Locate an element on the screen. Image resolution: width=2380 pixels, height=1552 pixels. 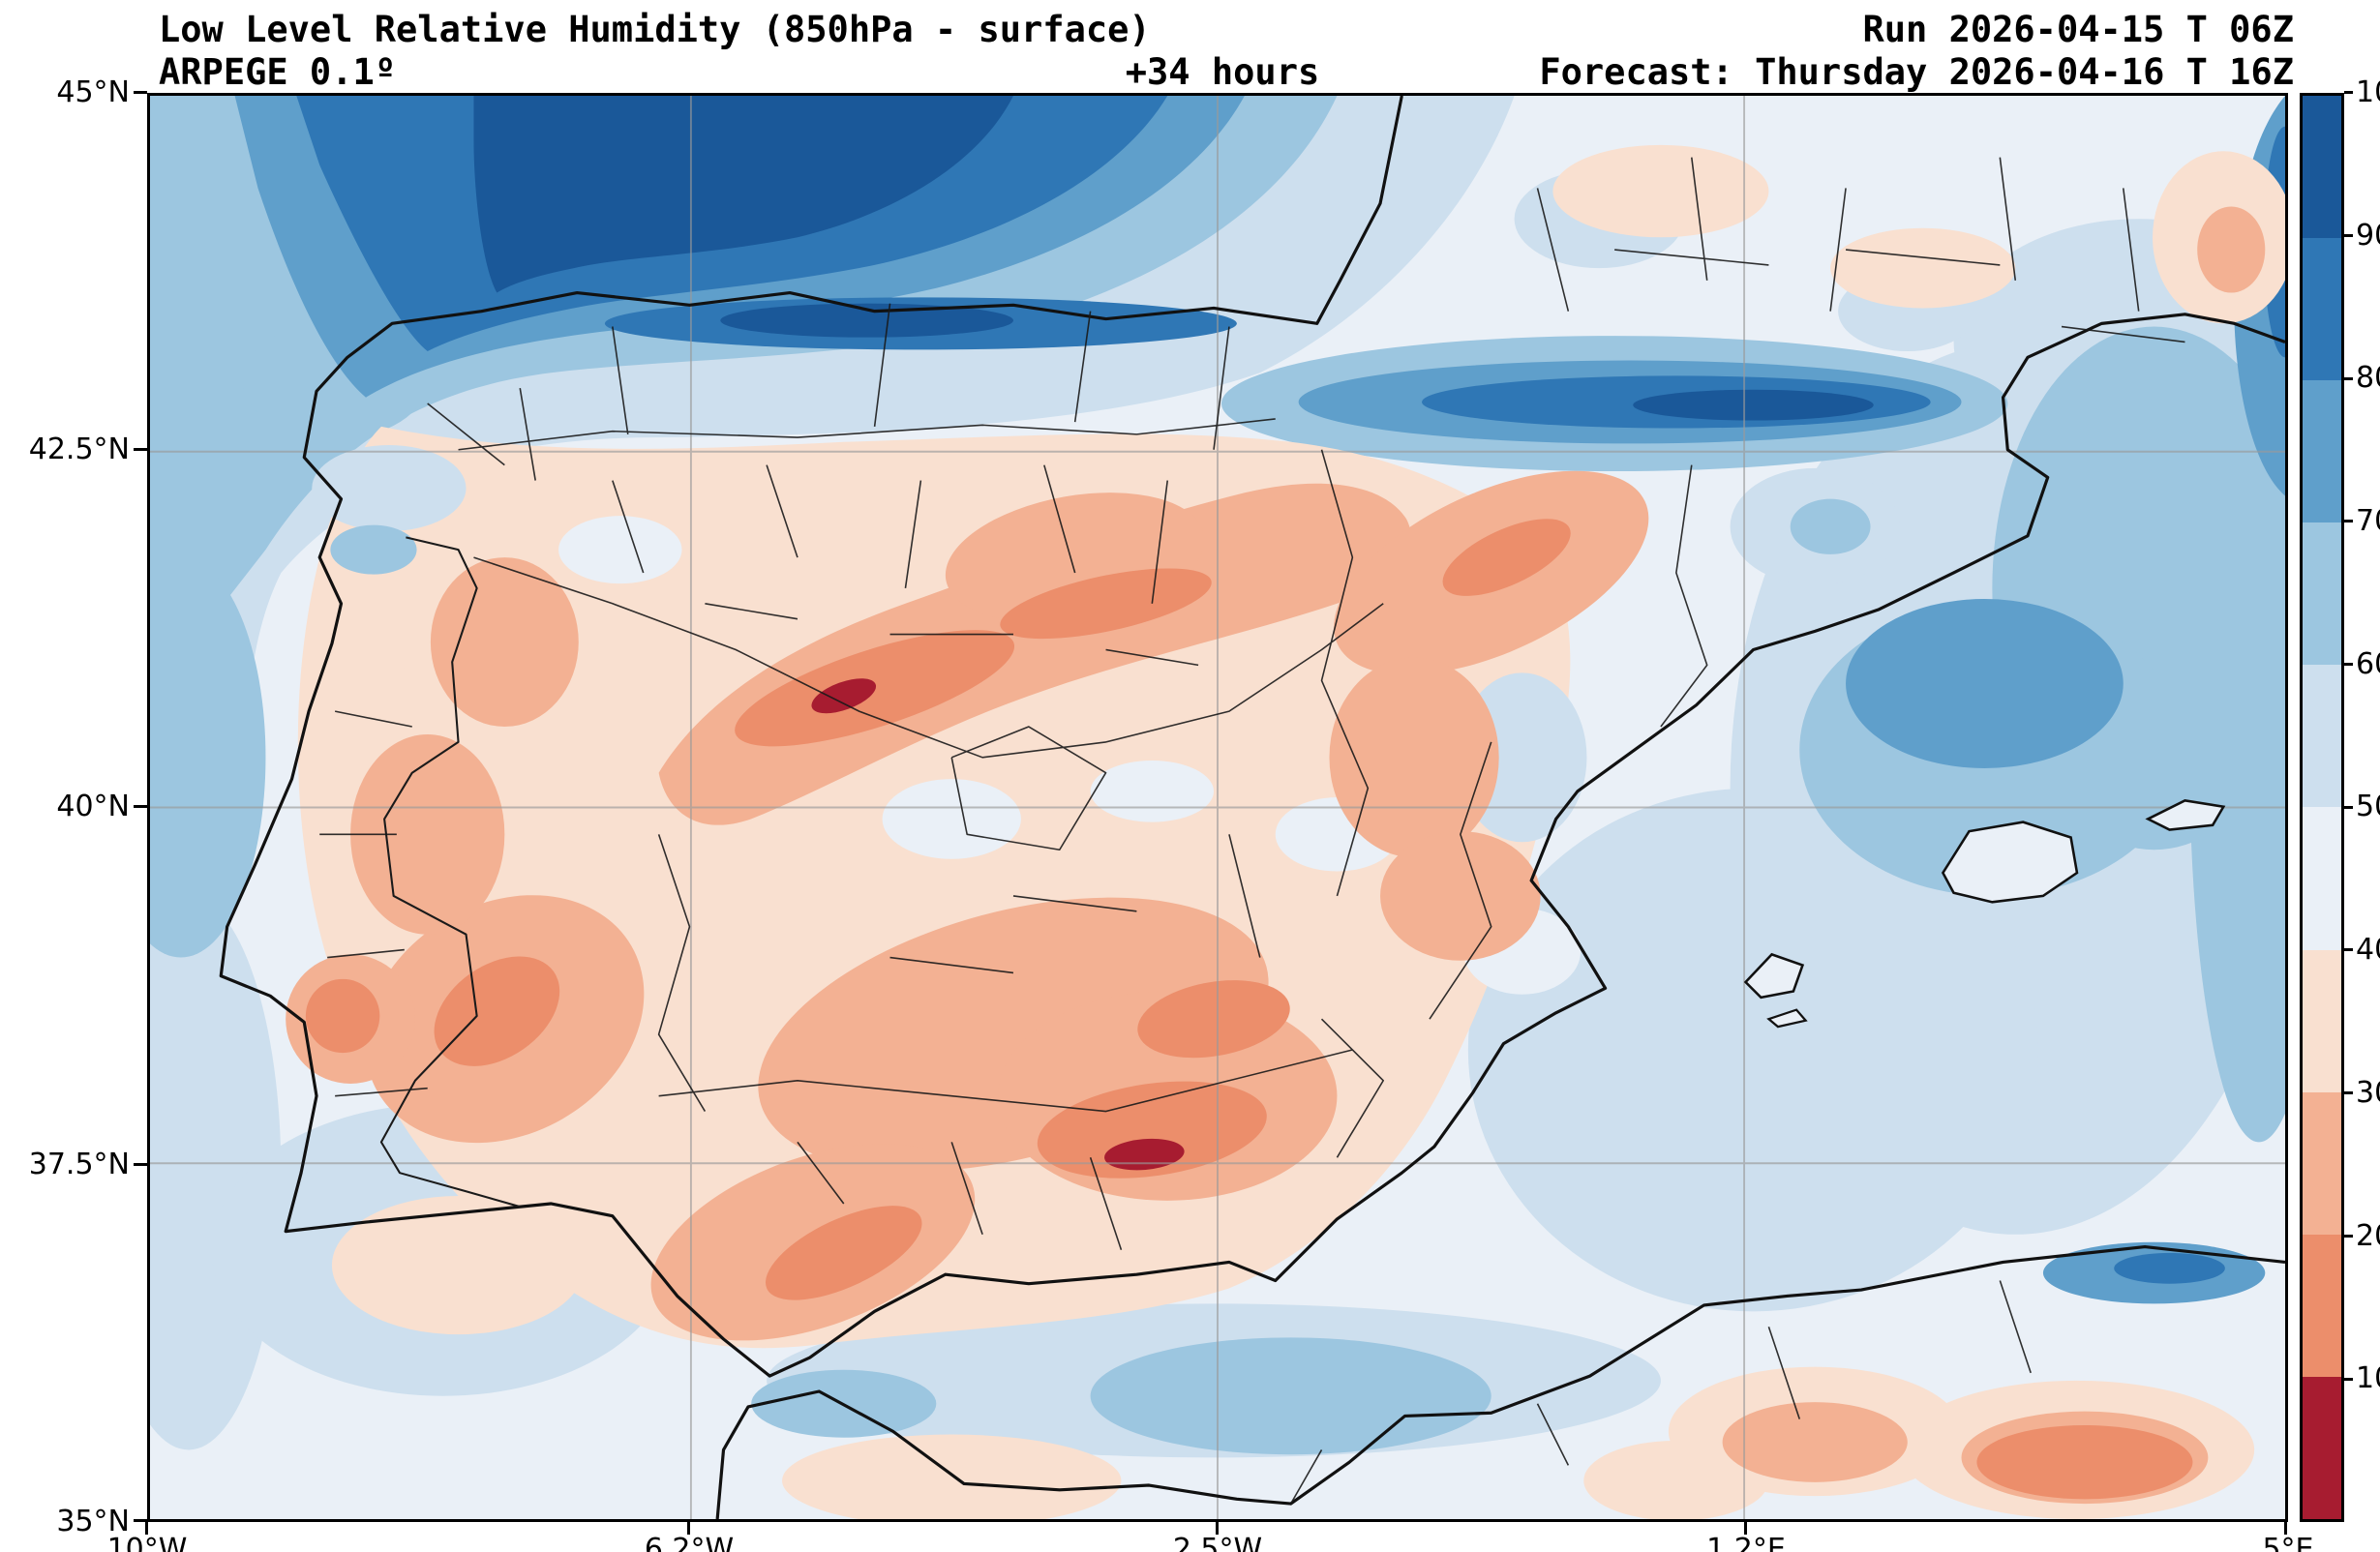
y-tick-label-35n: 35°N is located at coordinates (93, 1522).